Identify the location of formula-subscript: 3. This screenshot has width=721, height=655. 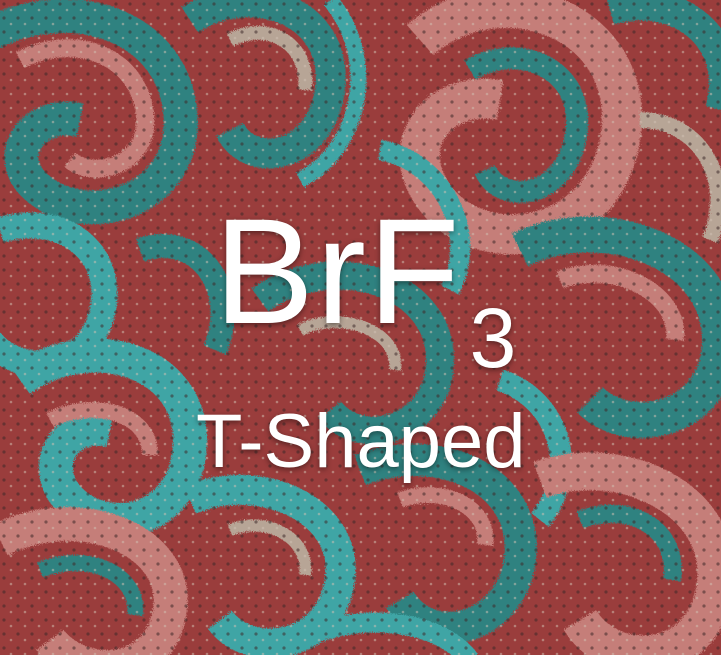
(493, 338).